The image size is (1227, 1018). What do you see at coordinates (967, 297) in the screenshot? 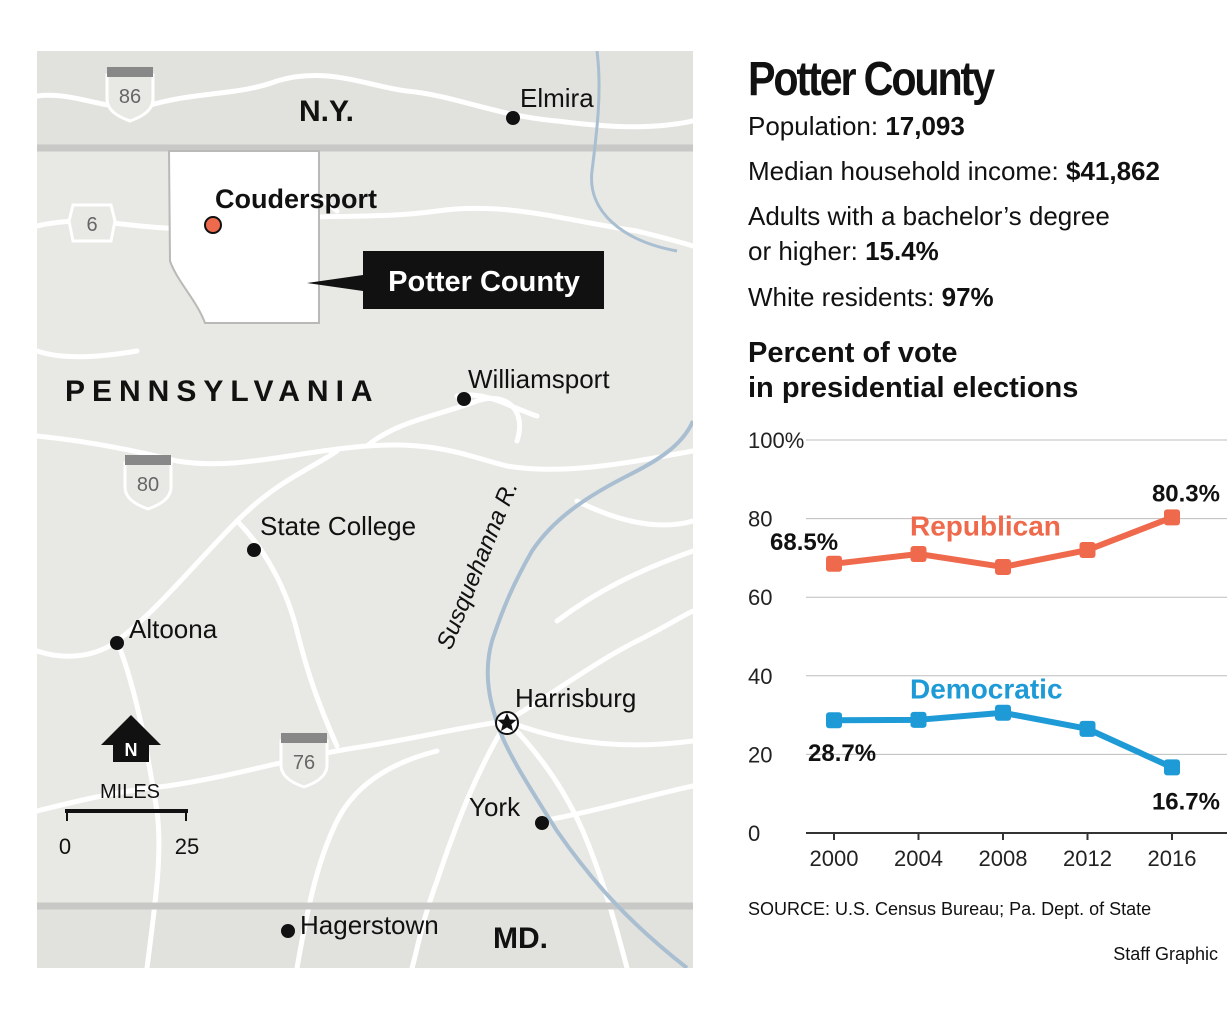
I see `white-value: 97%` at bounding box center [967, 297].